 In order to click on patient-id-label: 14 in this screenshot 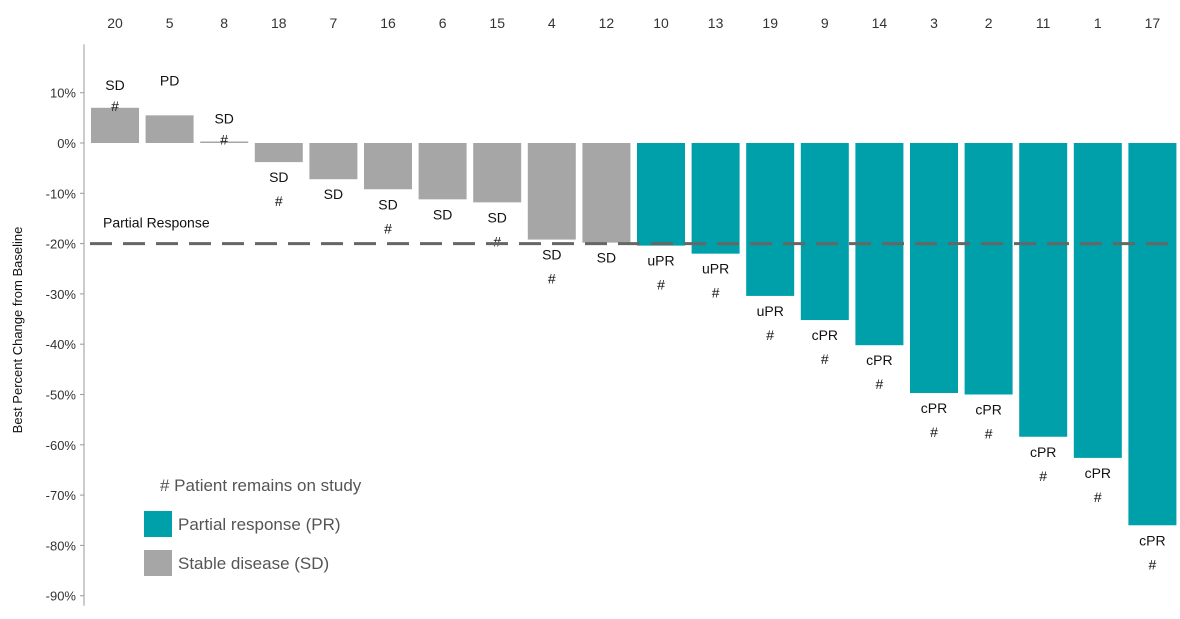, I will do `click(880, 23)`.